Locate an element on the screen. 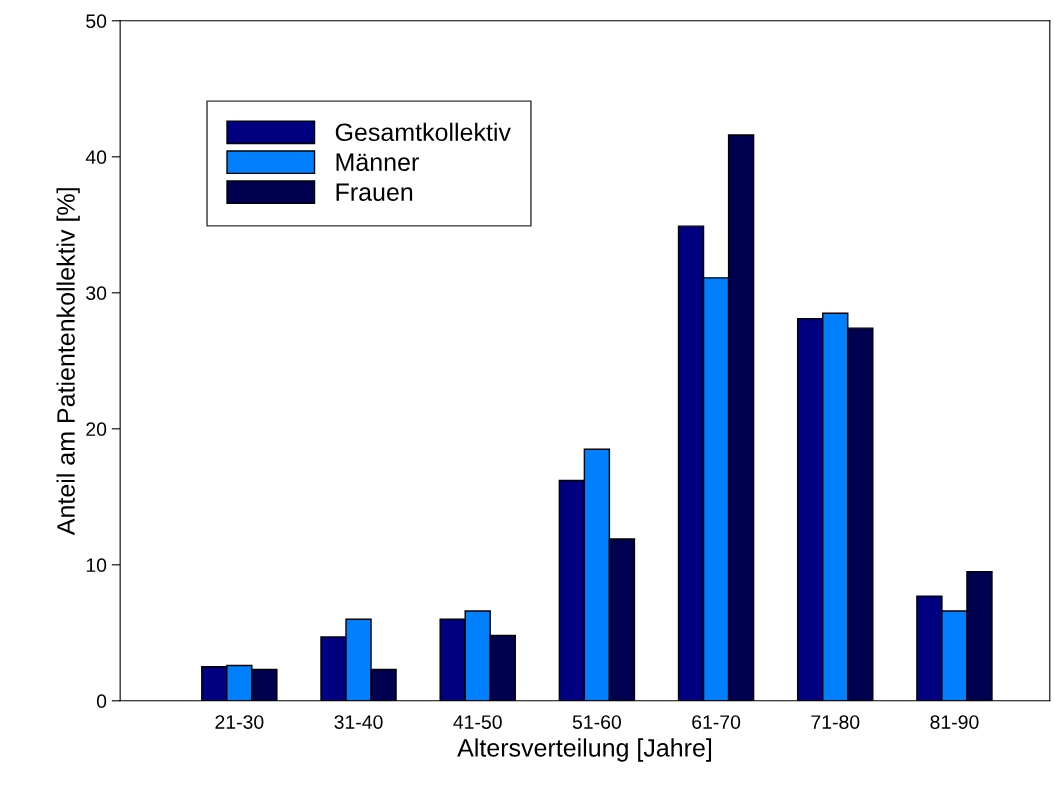 The width and height of the screenshot is (1054, 800). y-axis-title: Anteil am Patientenkollektiv [%] is located at coordinates (68, 362).